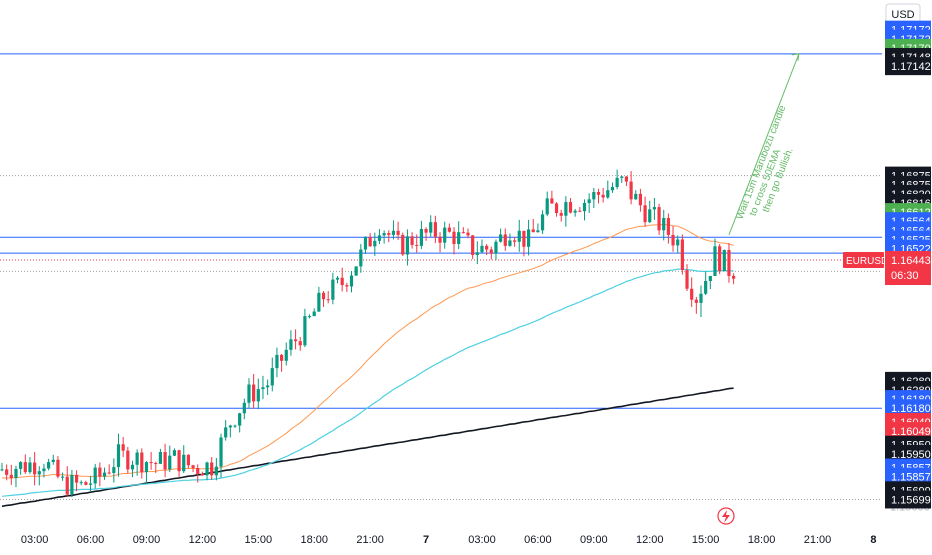 This screenshot has height=555, width=932. What do you see at coordinates (35, 540) in the screenshot?
I see `time-label: 03:00` at bounding box center [35, 540].